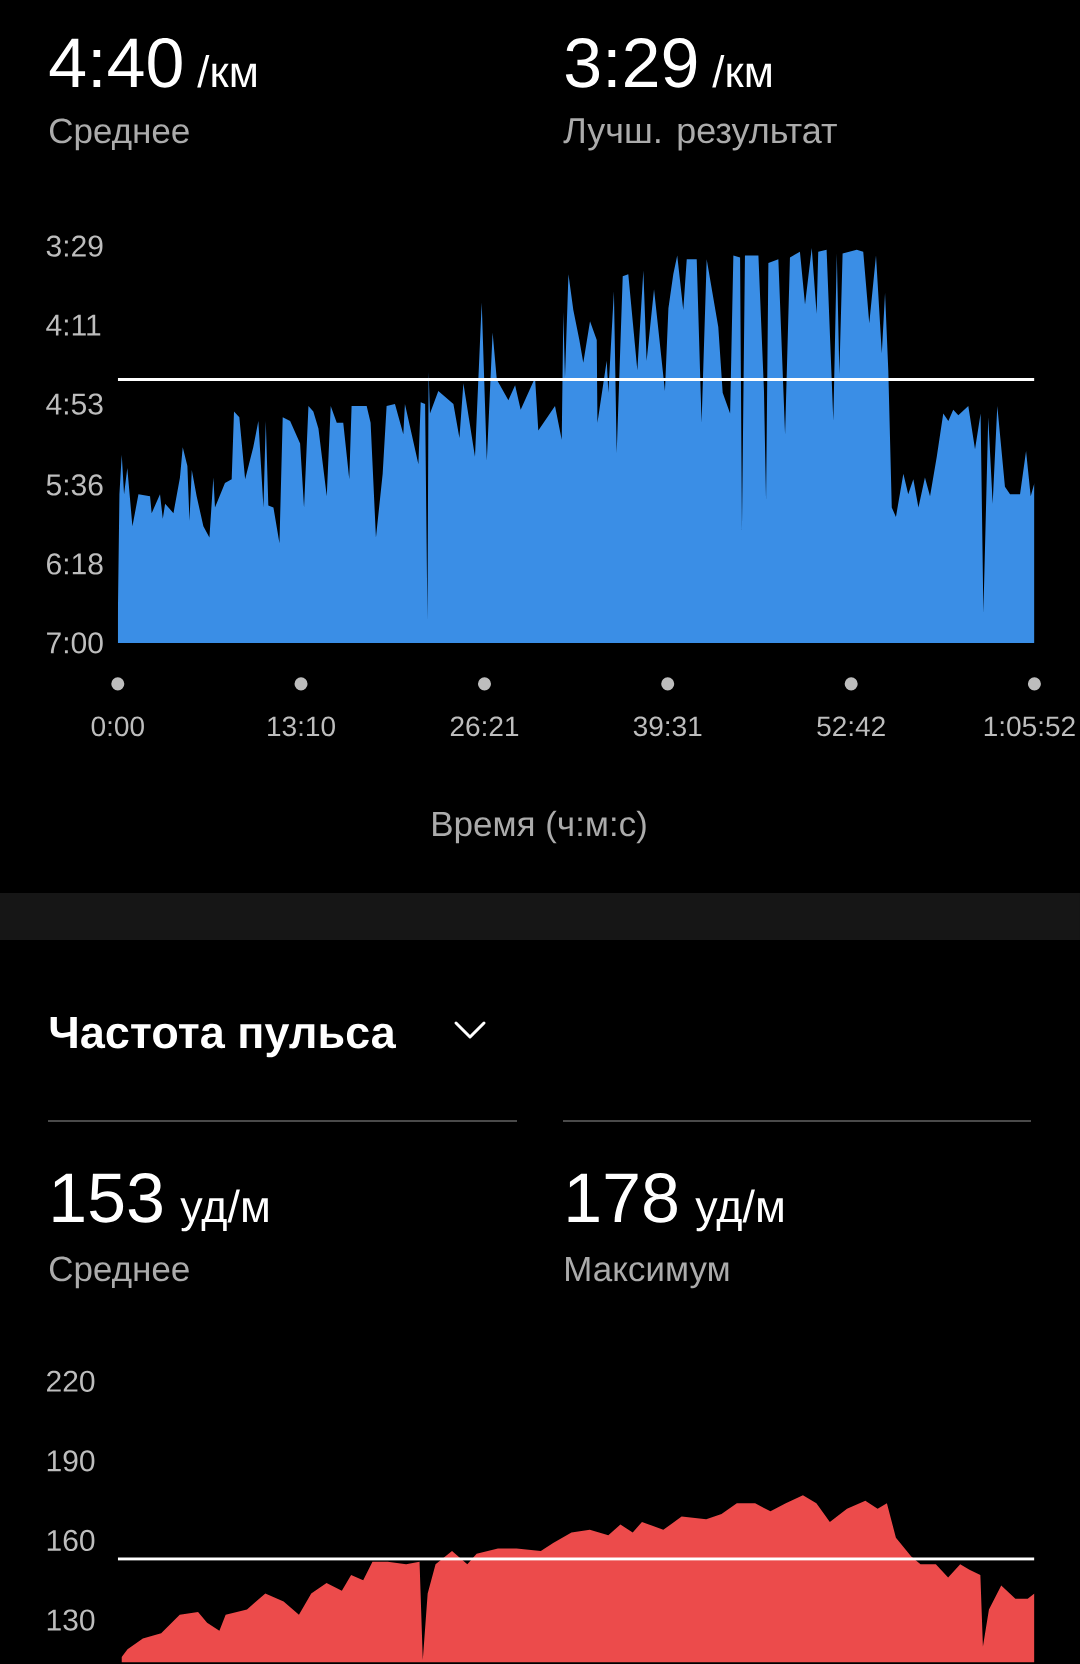 This screenshot has height=1664, width=1080. Describe the element at coordinates (74, 404) in the screenshot. I see `y-tick-label: 4:53` at that location.